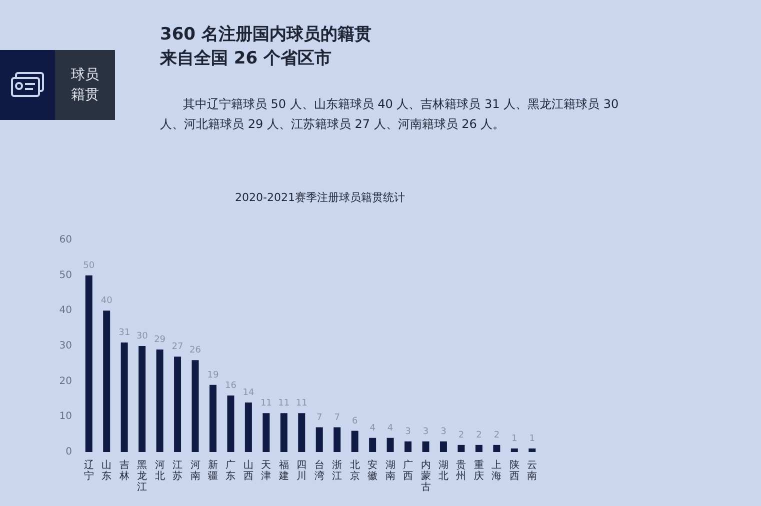 The height and width of the screenshot is (506, 761). Describe the element at coordinates (230, 385) in the screenshot. I see `data-label: 16` at that location.